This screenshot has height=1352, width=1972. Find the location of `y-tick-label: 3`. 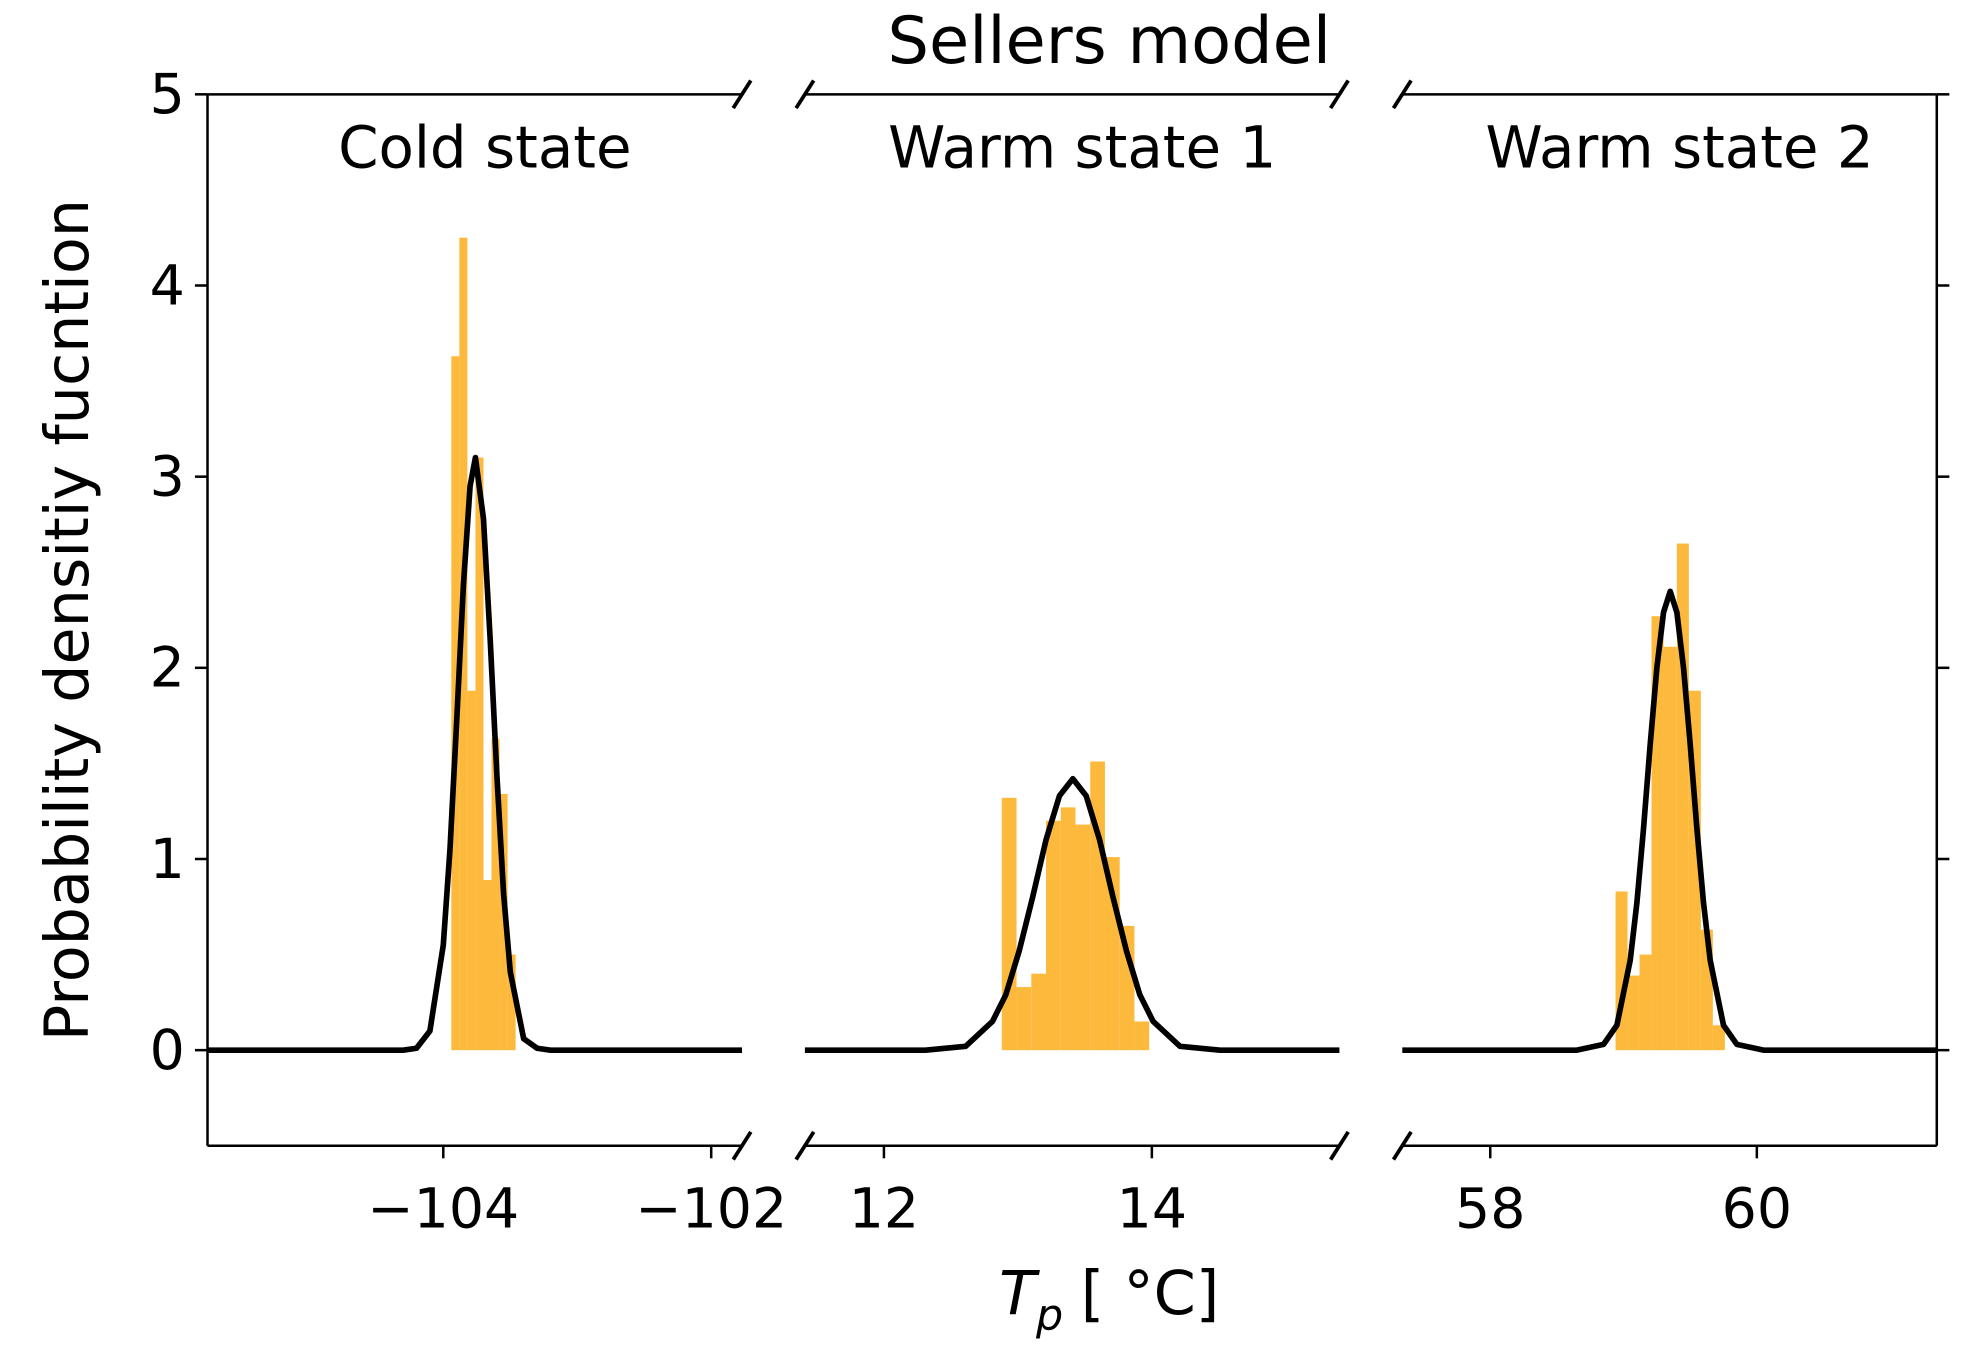

y-tick-label: 3 is located at coordinates (167, 478).